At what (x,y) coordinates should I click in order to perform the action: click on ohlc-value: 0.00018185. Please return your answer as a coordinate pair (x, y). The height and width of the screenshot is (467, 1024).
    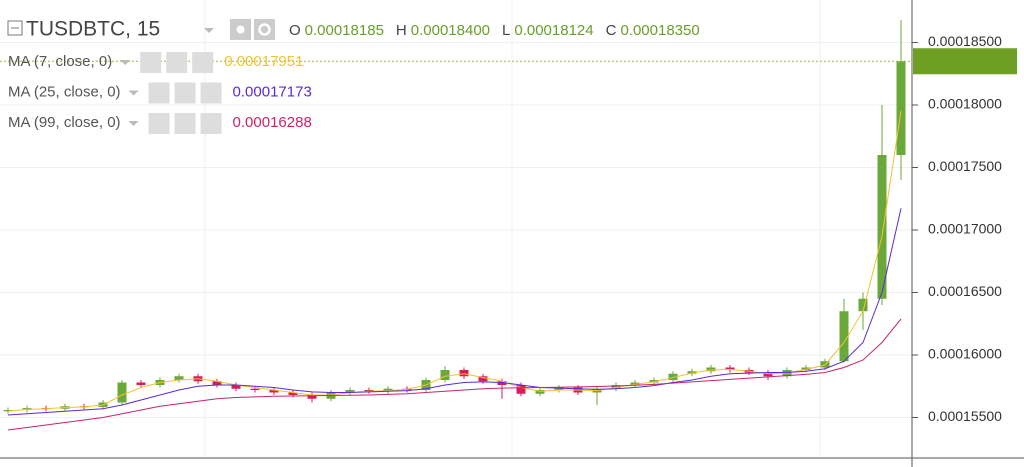
    Looking at the image, I should click on (344, 30).